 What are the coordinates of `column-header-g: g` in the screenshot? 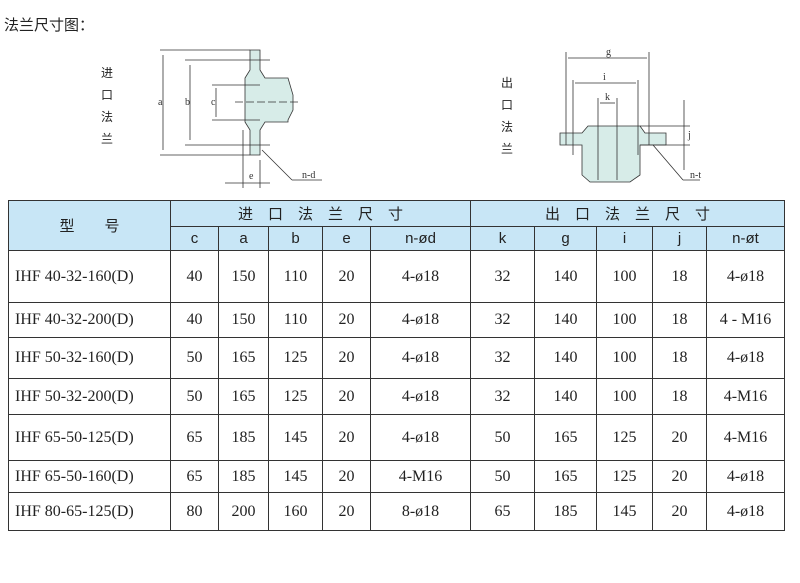 It's located at (565, 238).